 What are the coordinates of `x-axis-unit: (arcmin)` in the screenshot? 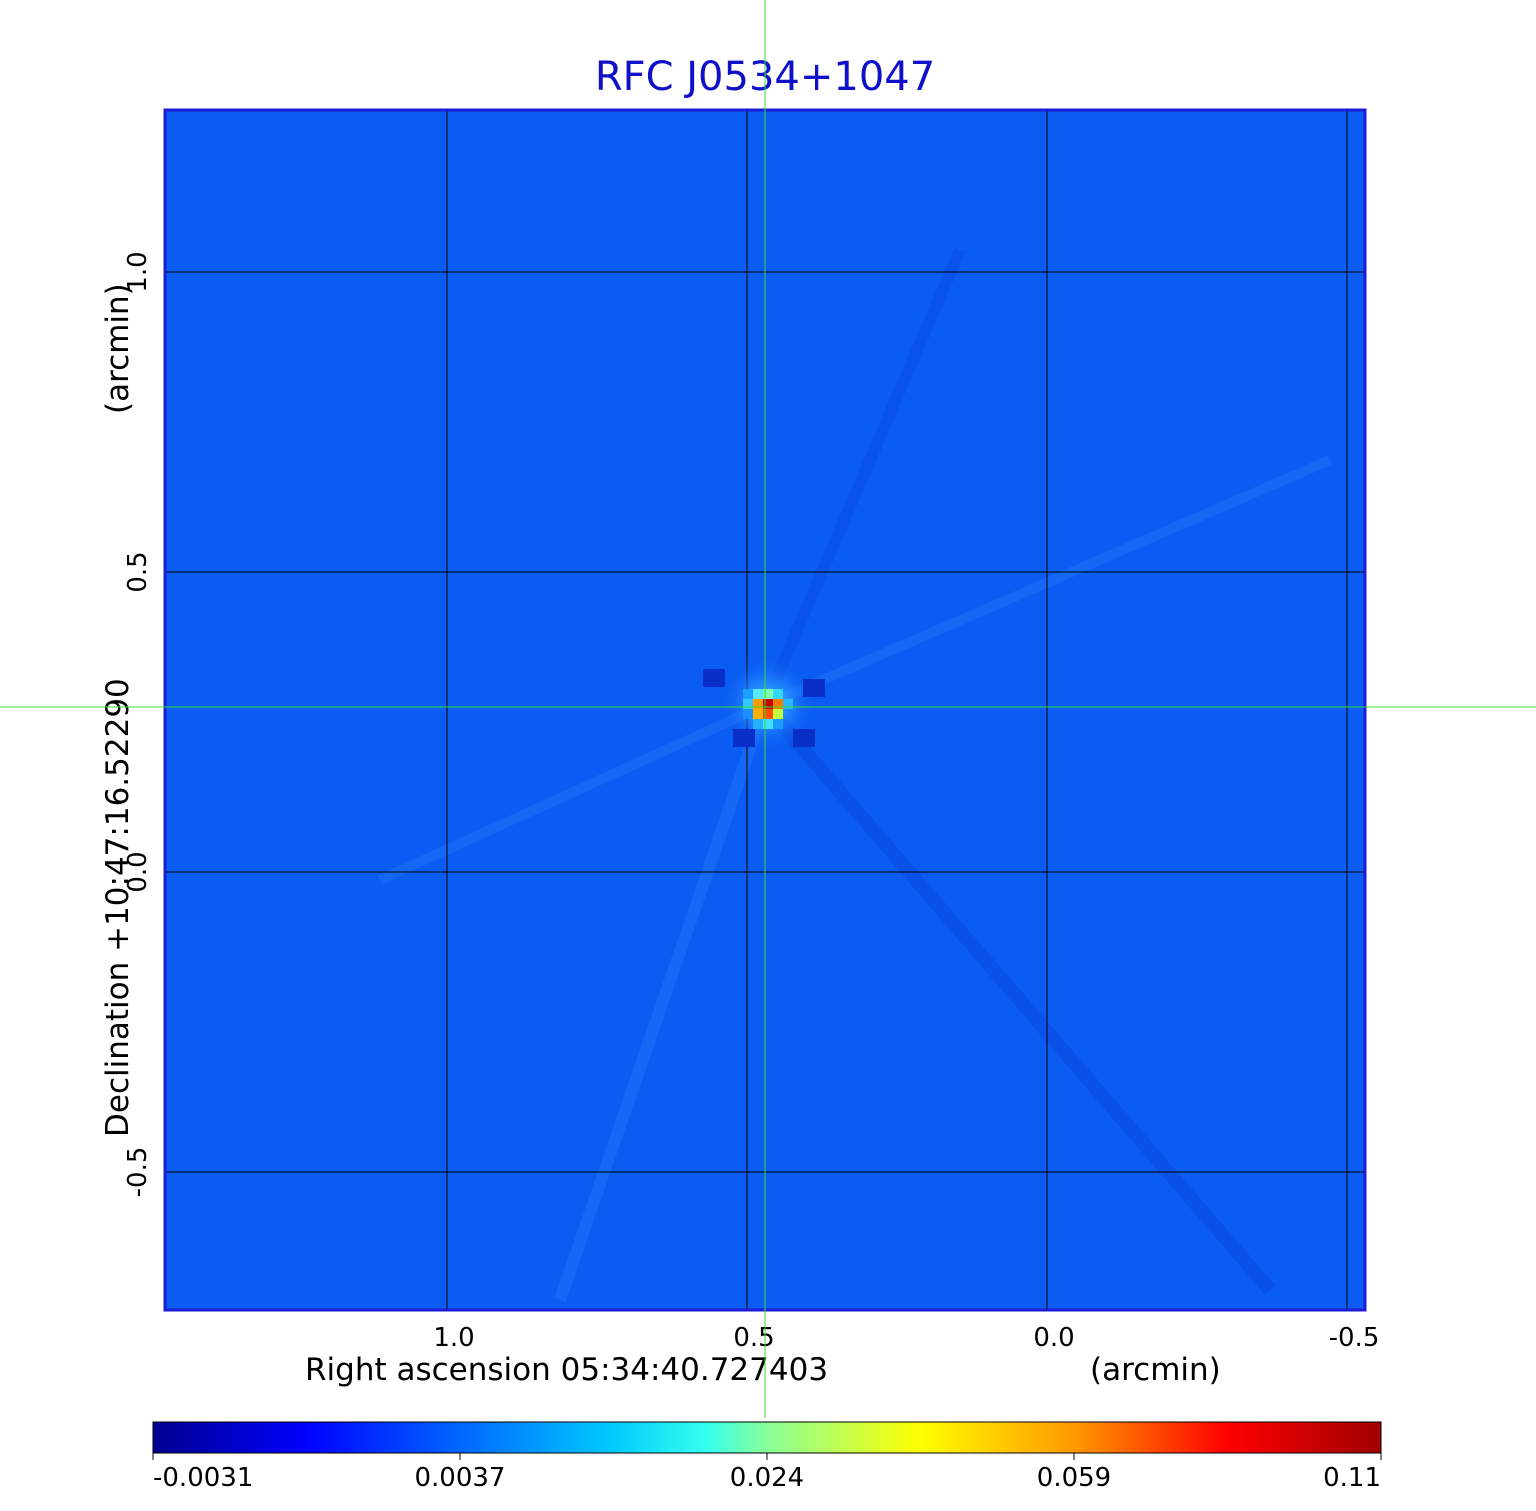 It's located at (1155, 1370).